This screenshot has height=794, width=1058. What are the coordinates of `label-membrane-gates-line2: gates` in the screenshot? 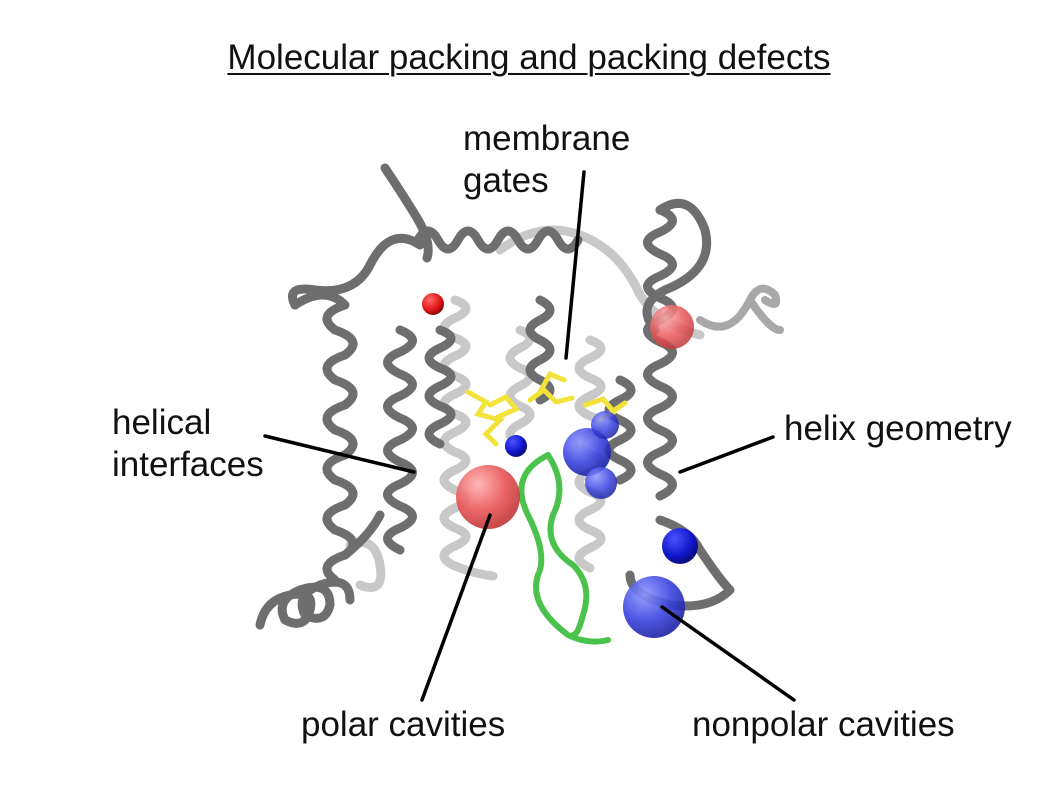 It's located at (506, 180).